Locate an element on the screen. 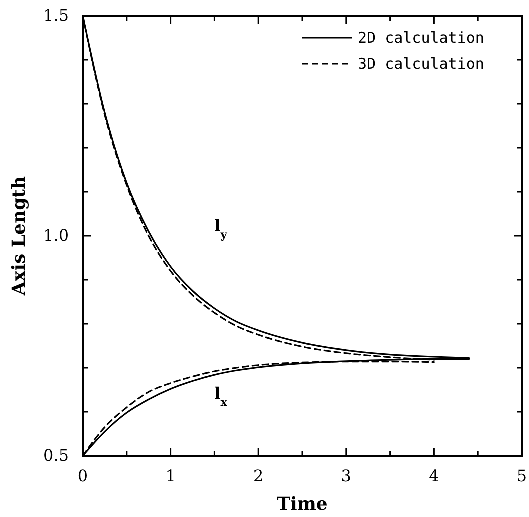 The height and width of the screenshot is (517, 529). y-tick-label: 0.5 is located at coordinates (56, 456).